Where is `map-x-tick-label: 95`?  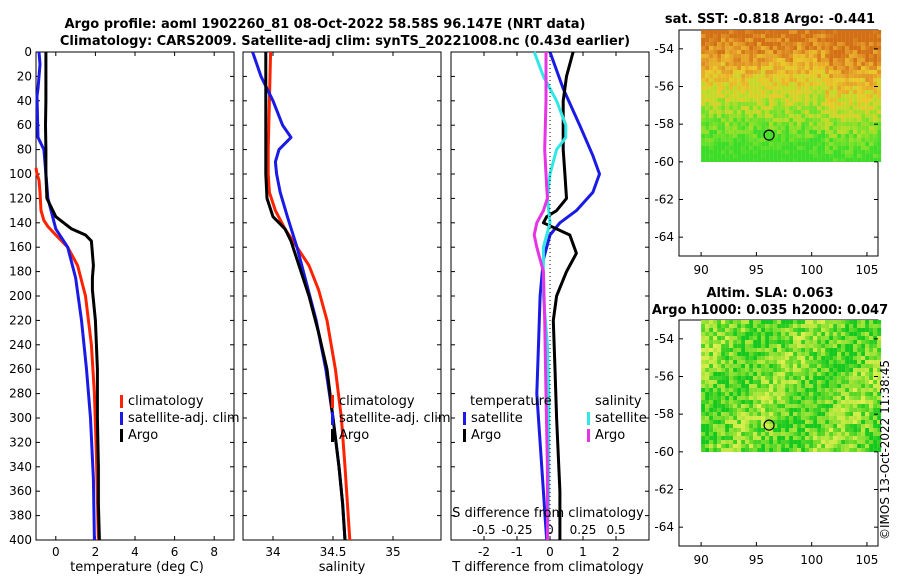 map-x-tick-label: 95 is located at coordinates (756, 560).